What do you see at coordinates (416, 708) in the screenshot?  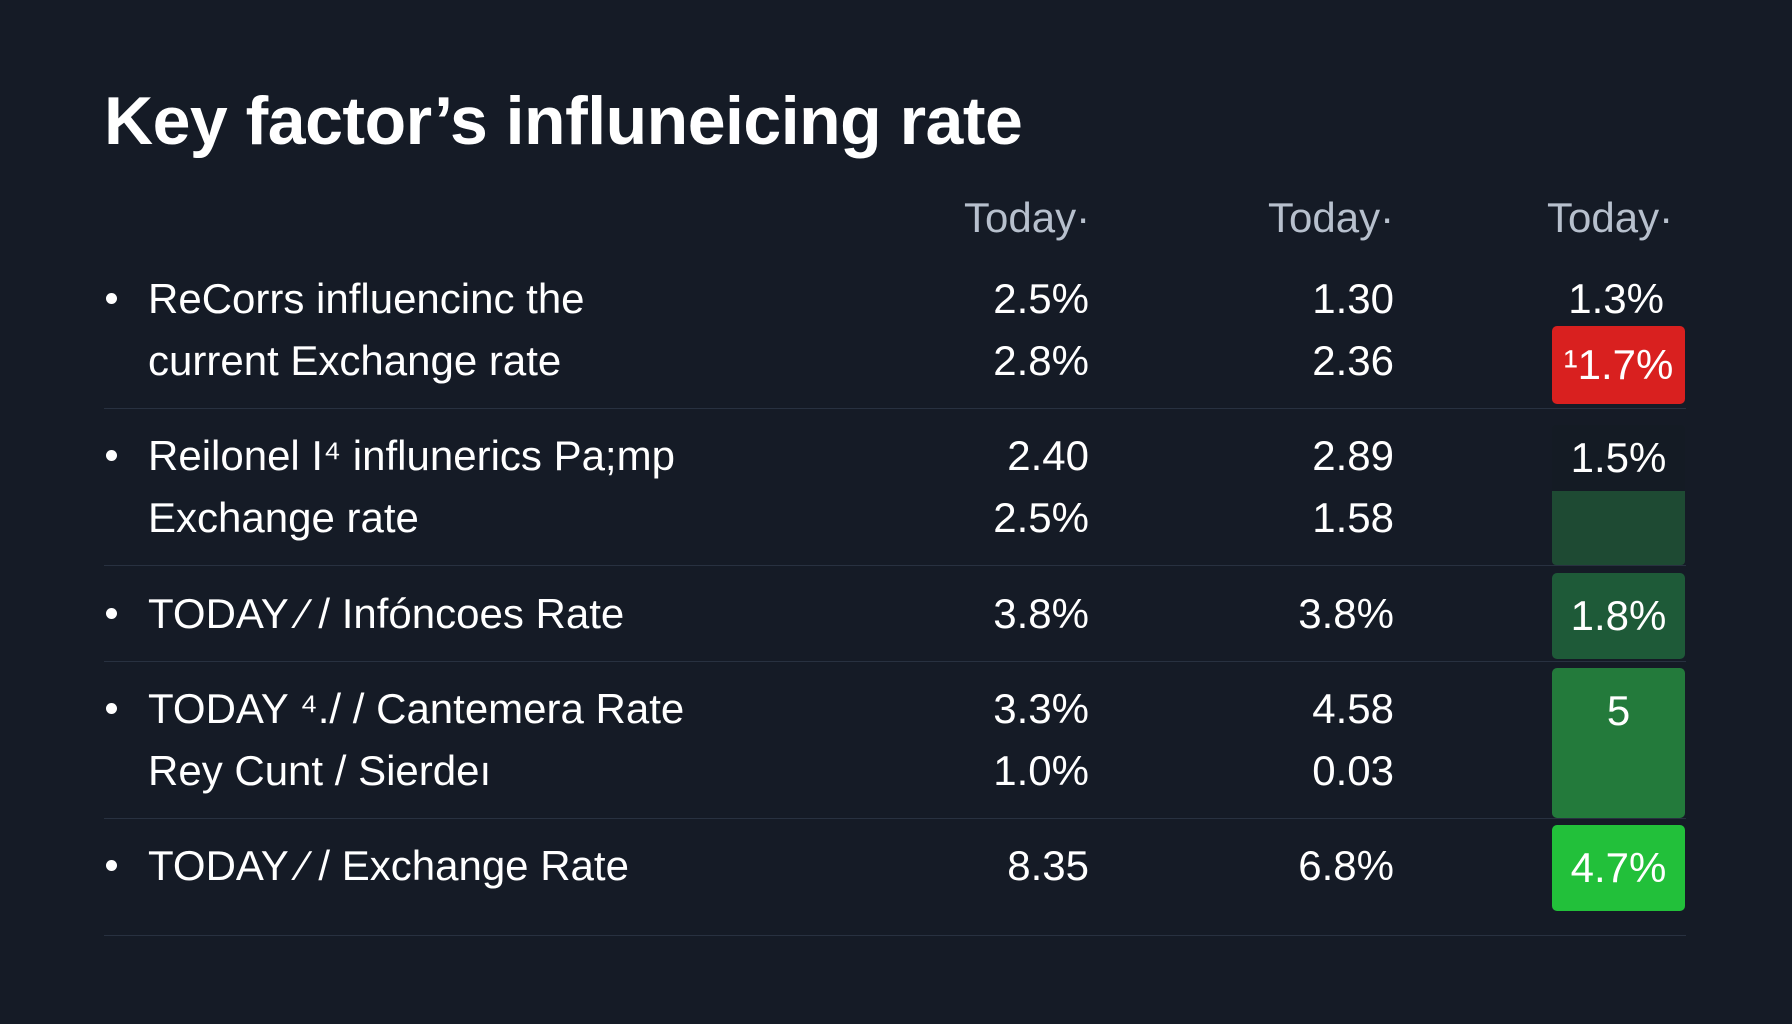 I see `row-label-line: TODAY ⁴./ / Cantemera Rate` at bounding box center [416, 708].